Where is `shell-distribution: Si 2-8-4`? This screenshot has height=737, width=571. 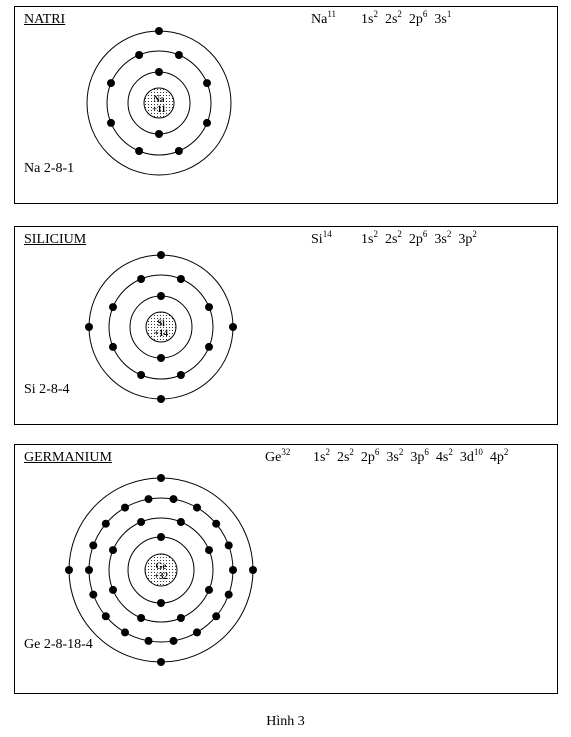
shell-distribution: Si 2-8-4 is located at coordinates (47, 389).